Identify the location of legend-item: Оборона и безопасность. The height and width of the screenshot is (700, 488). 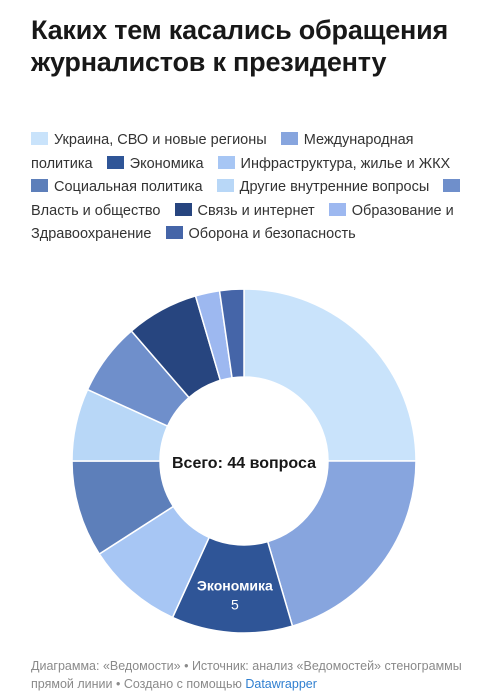
(265, 234).